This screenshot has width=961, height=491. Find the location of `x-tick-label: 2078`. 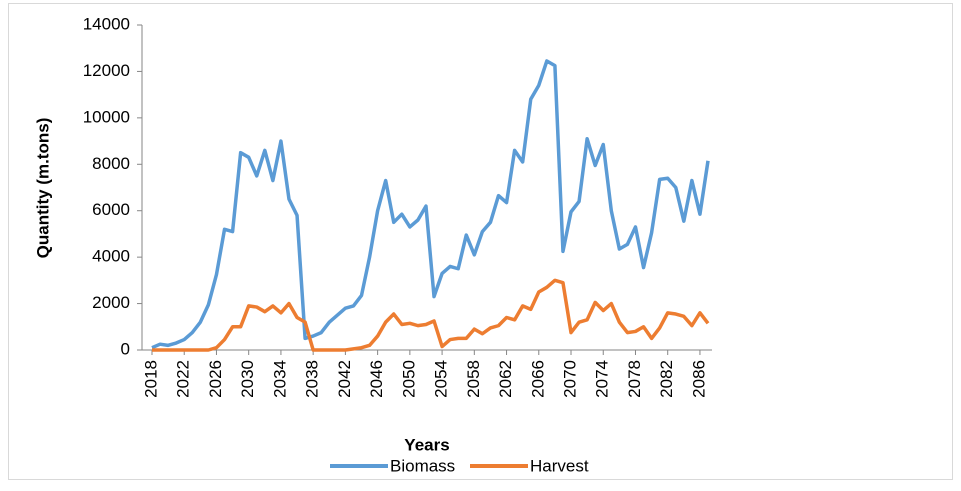

x-tick-label: 2078 is located at coordinates (634, 379).